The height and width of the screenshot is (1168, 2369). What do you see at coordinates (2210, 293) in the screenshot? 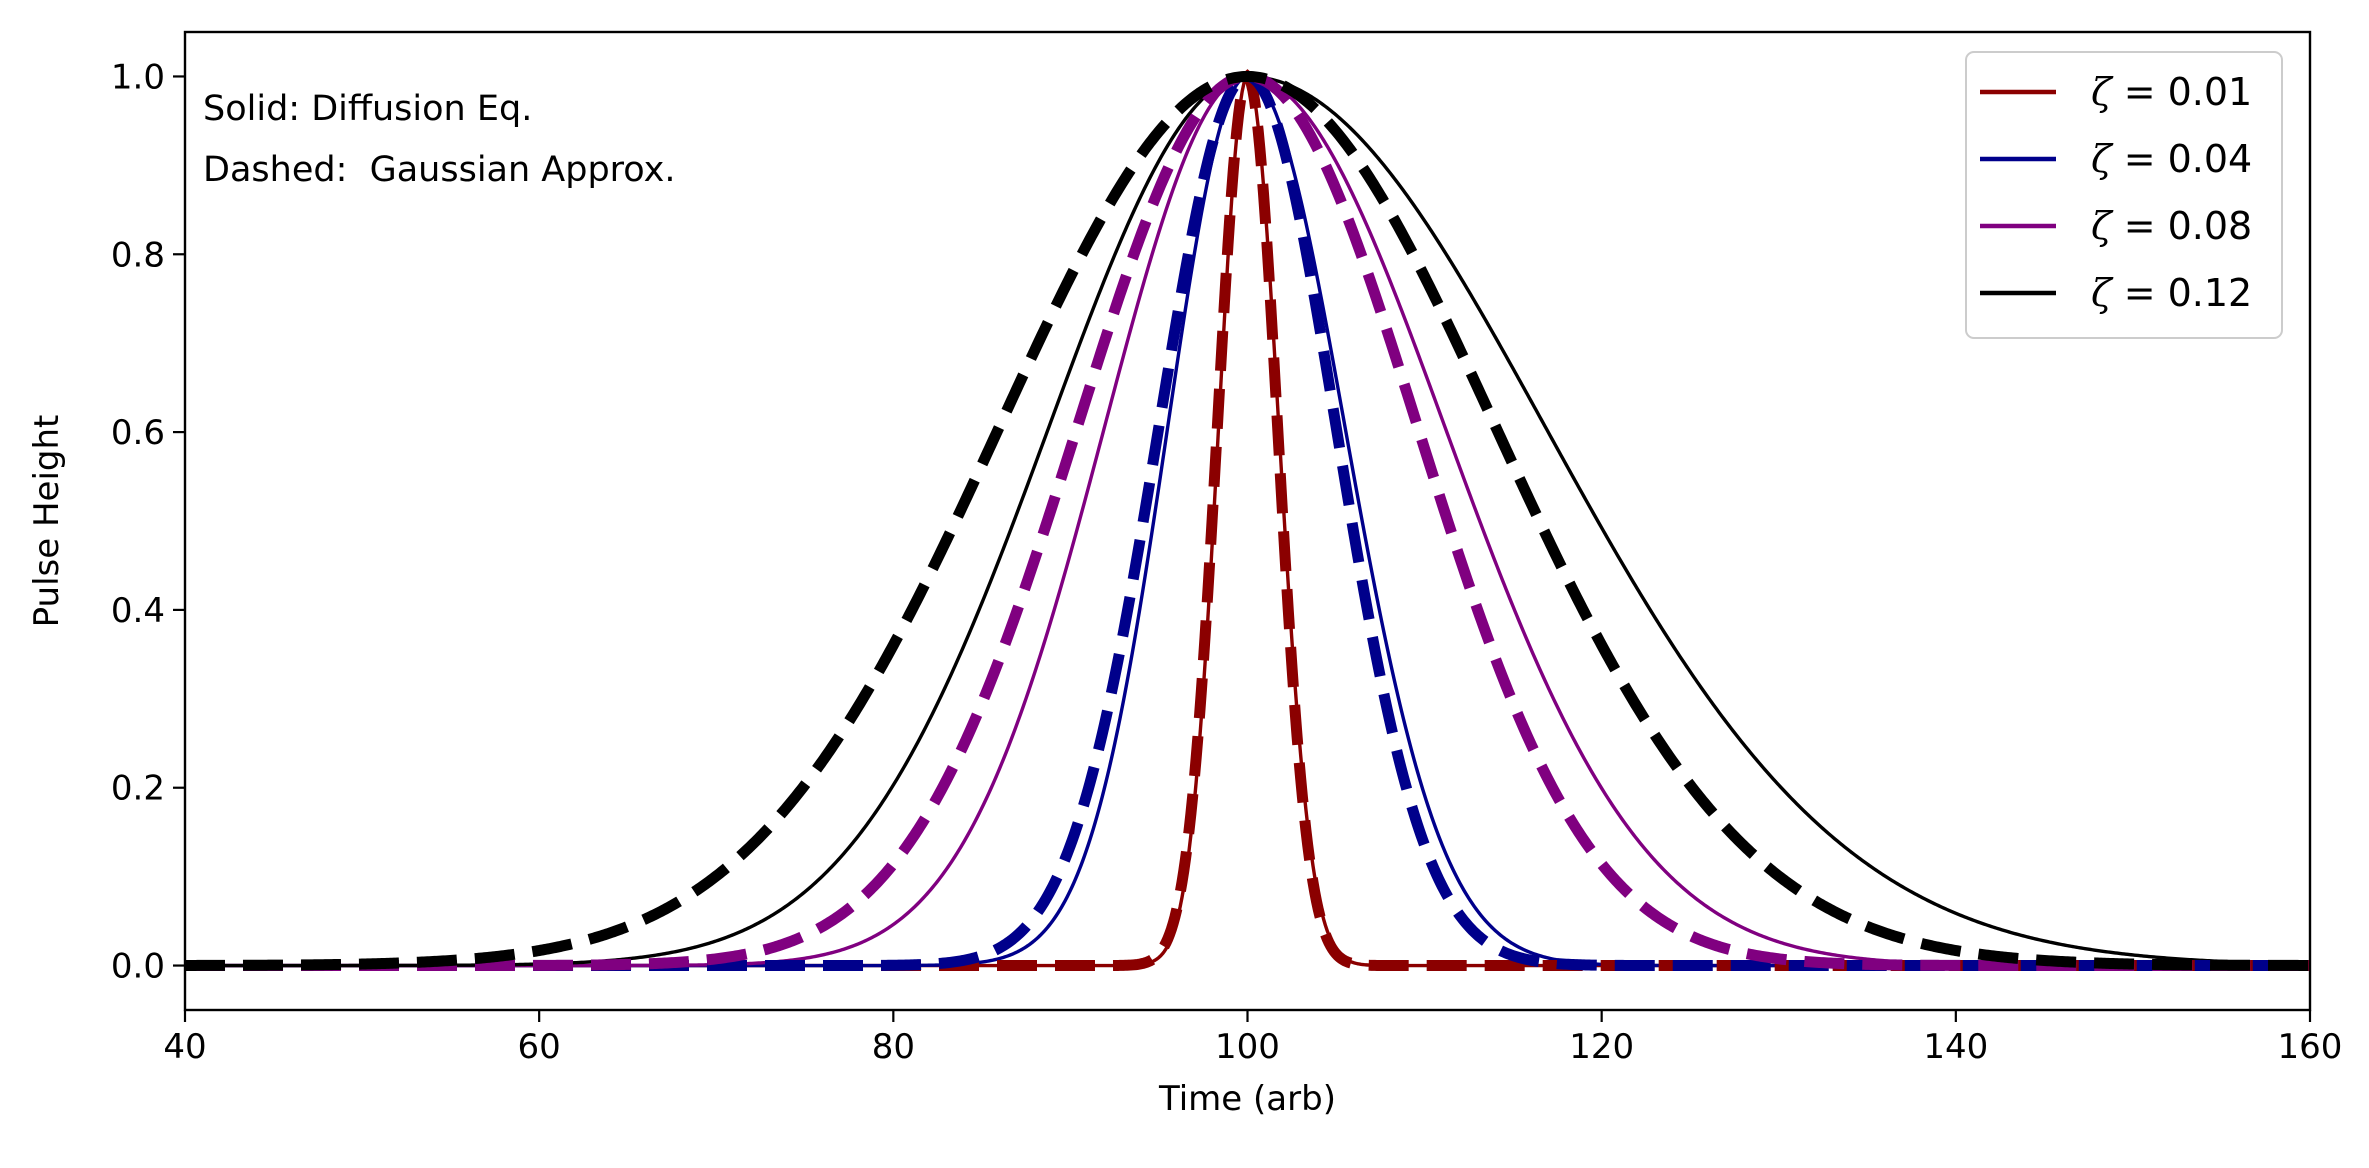
I see `legend-value: 0.12` at bounding box center [2210, 293].